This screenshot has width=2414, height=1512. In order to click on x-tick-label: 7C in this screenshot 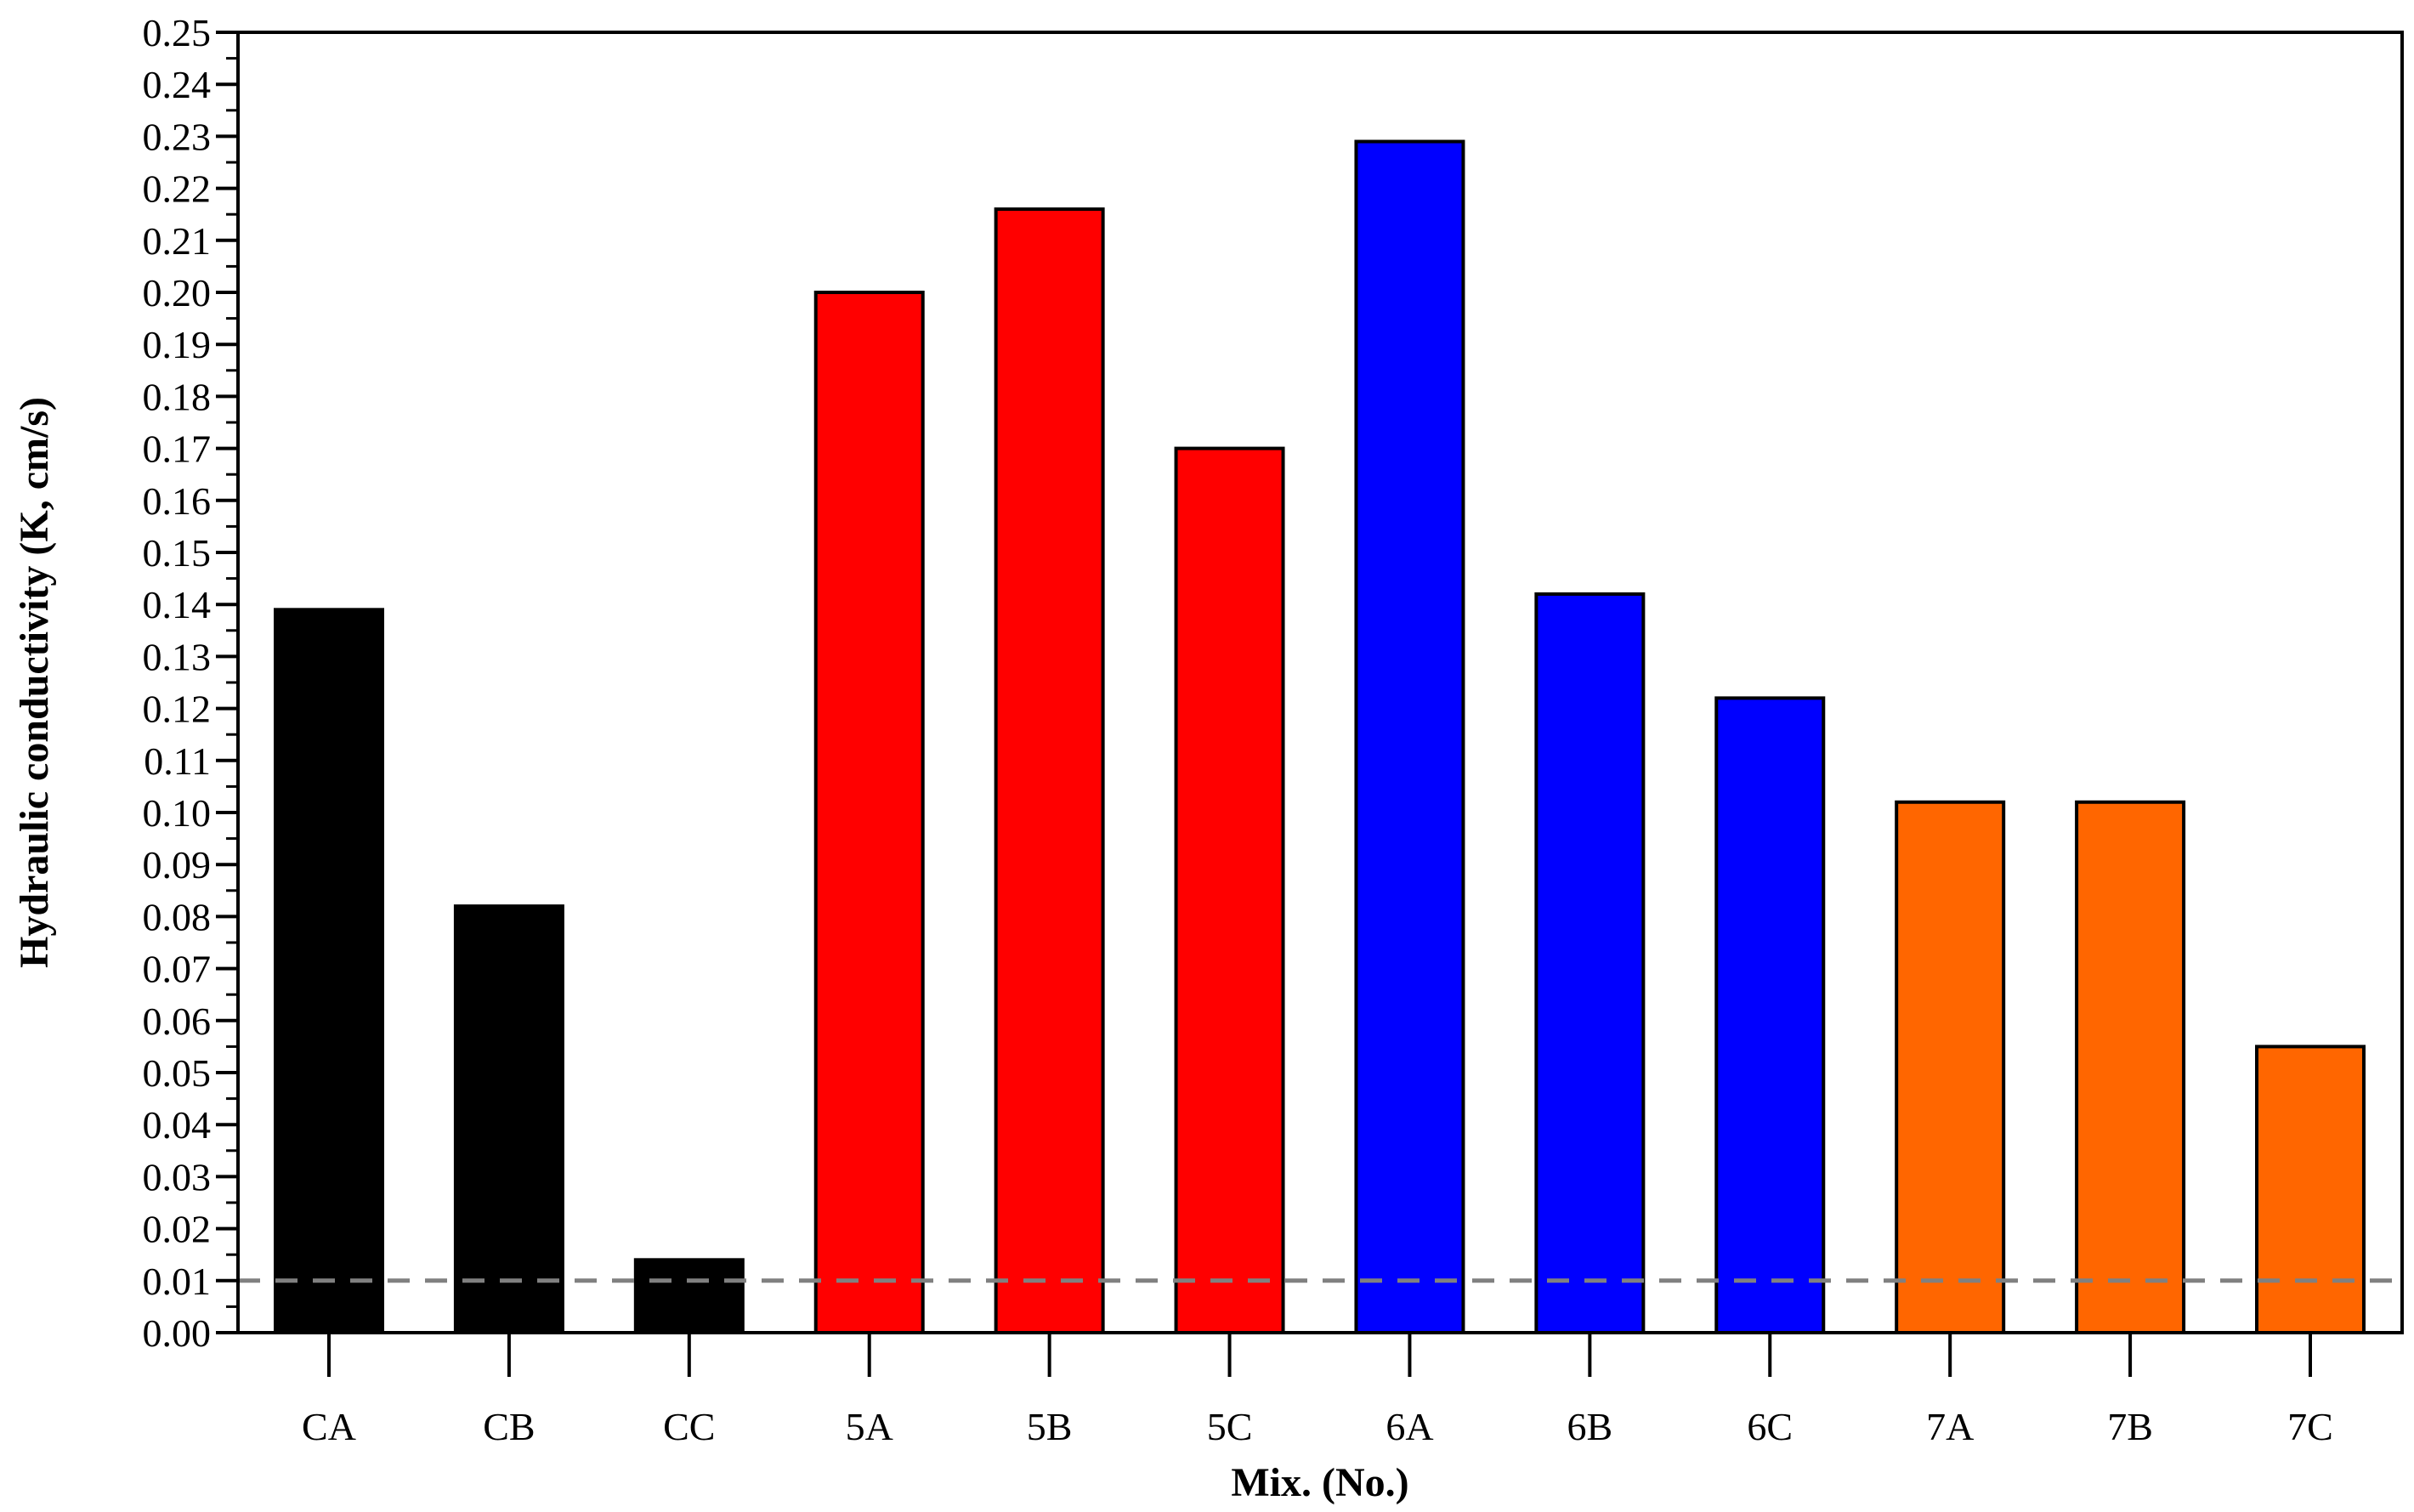, I will do `click(2310, 1426)`.